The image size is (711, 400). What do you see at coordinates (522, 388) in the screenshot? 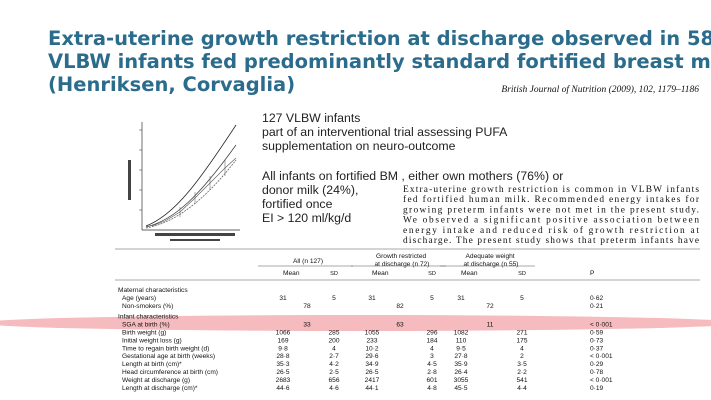
I see `cell: 4·4` at bounding box center [522, 388].